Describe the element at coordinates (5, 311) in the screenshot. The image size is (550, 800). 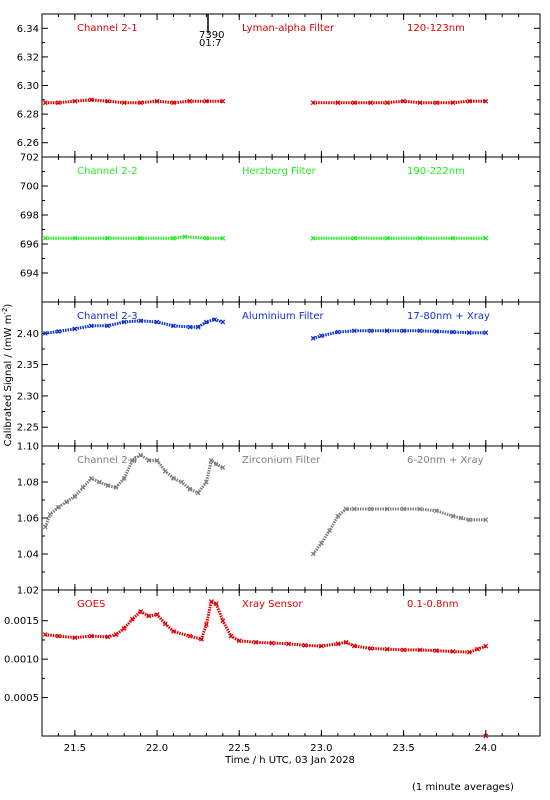
I see `y-axis-title-sup: -2` at that location.